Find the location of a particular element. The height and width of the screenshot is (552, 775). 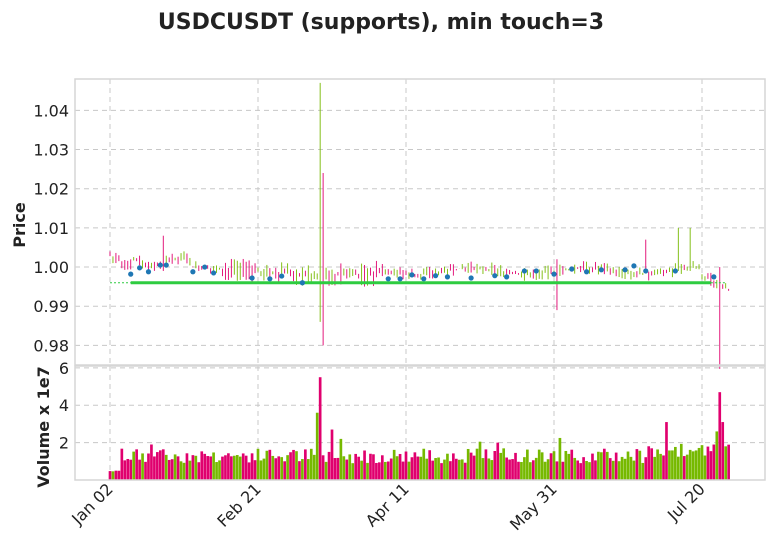

x-tick-label: Jul 20 is located at coordinates (686, 502).